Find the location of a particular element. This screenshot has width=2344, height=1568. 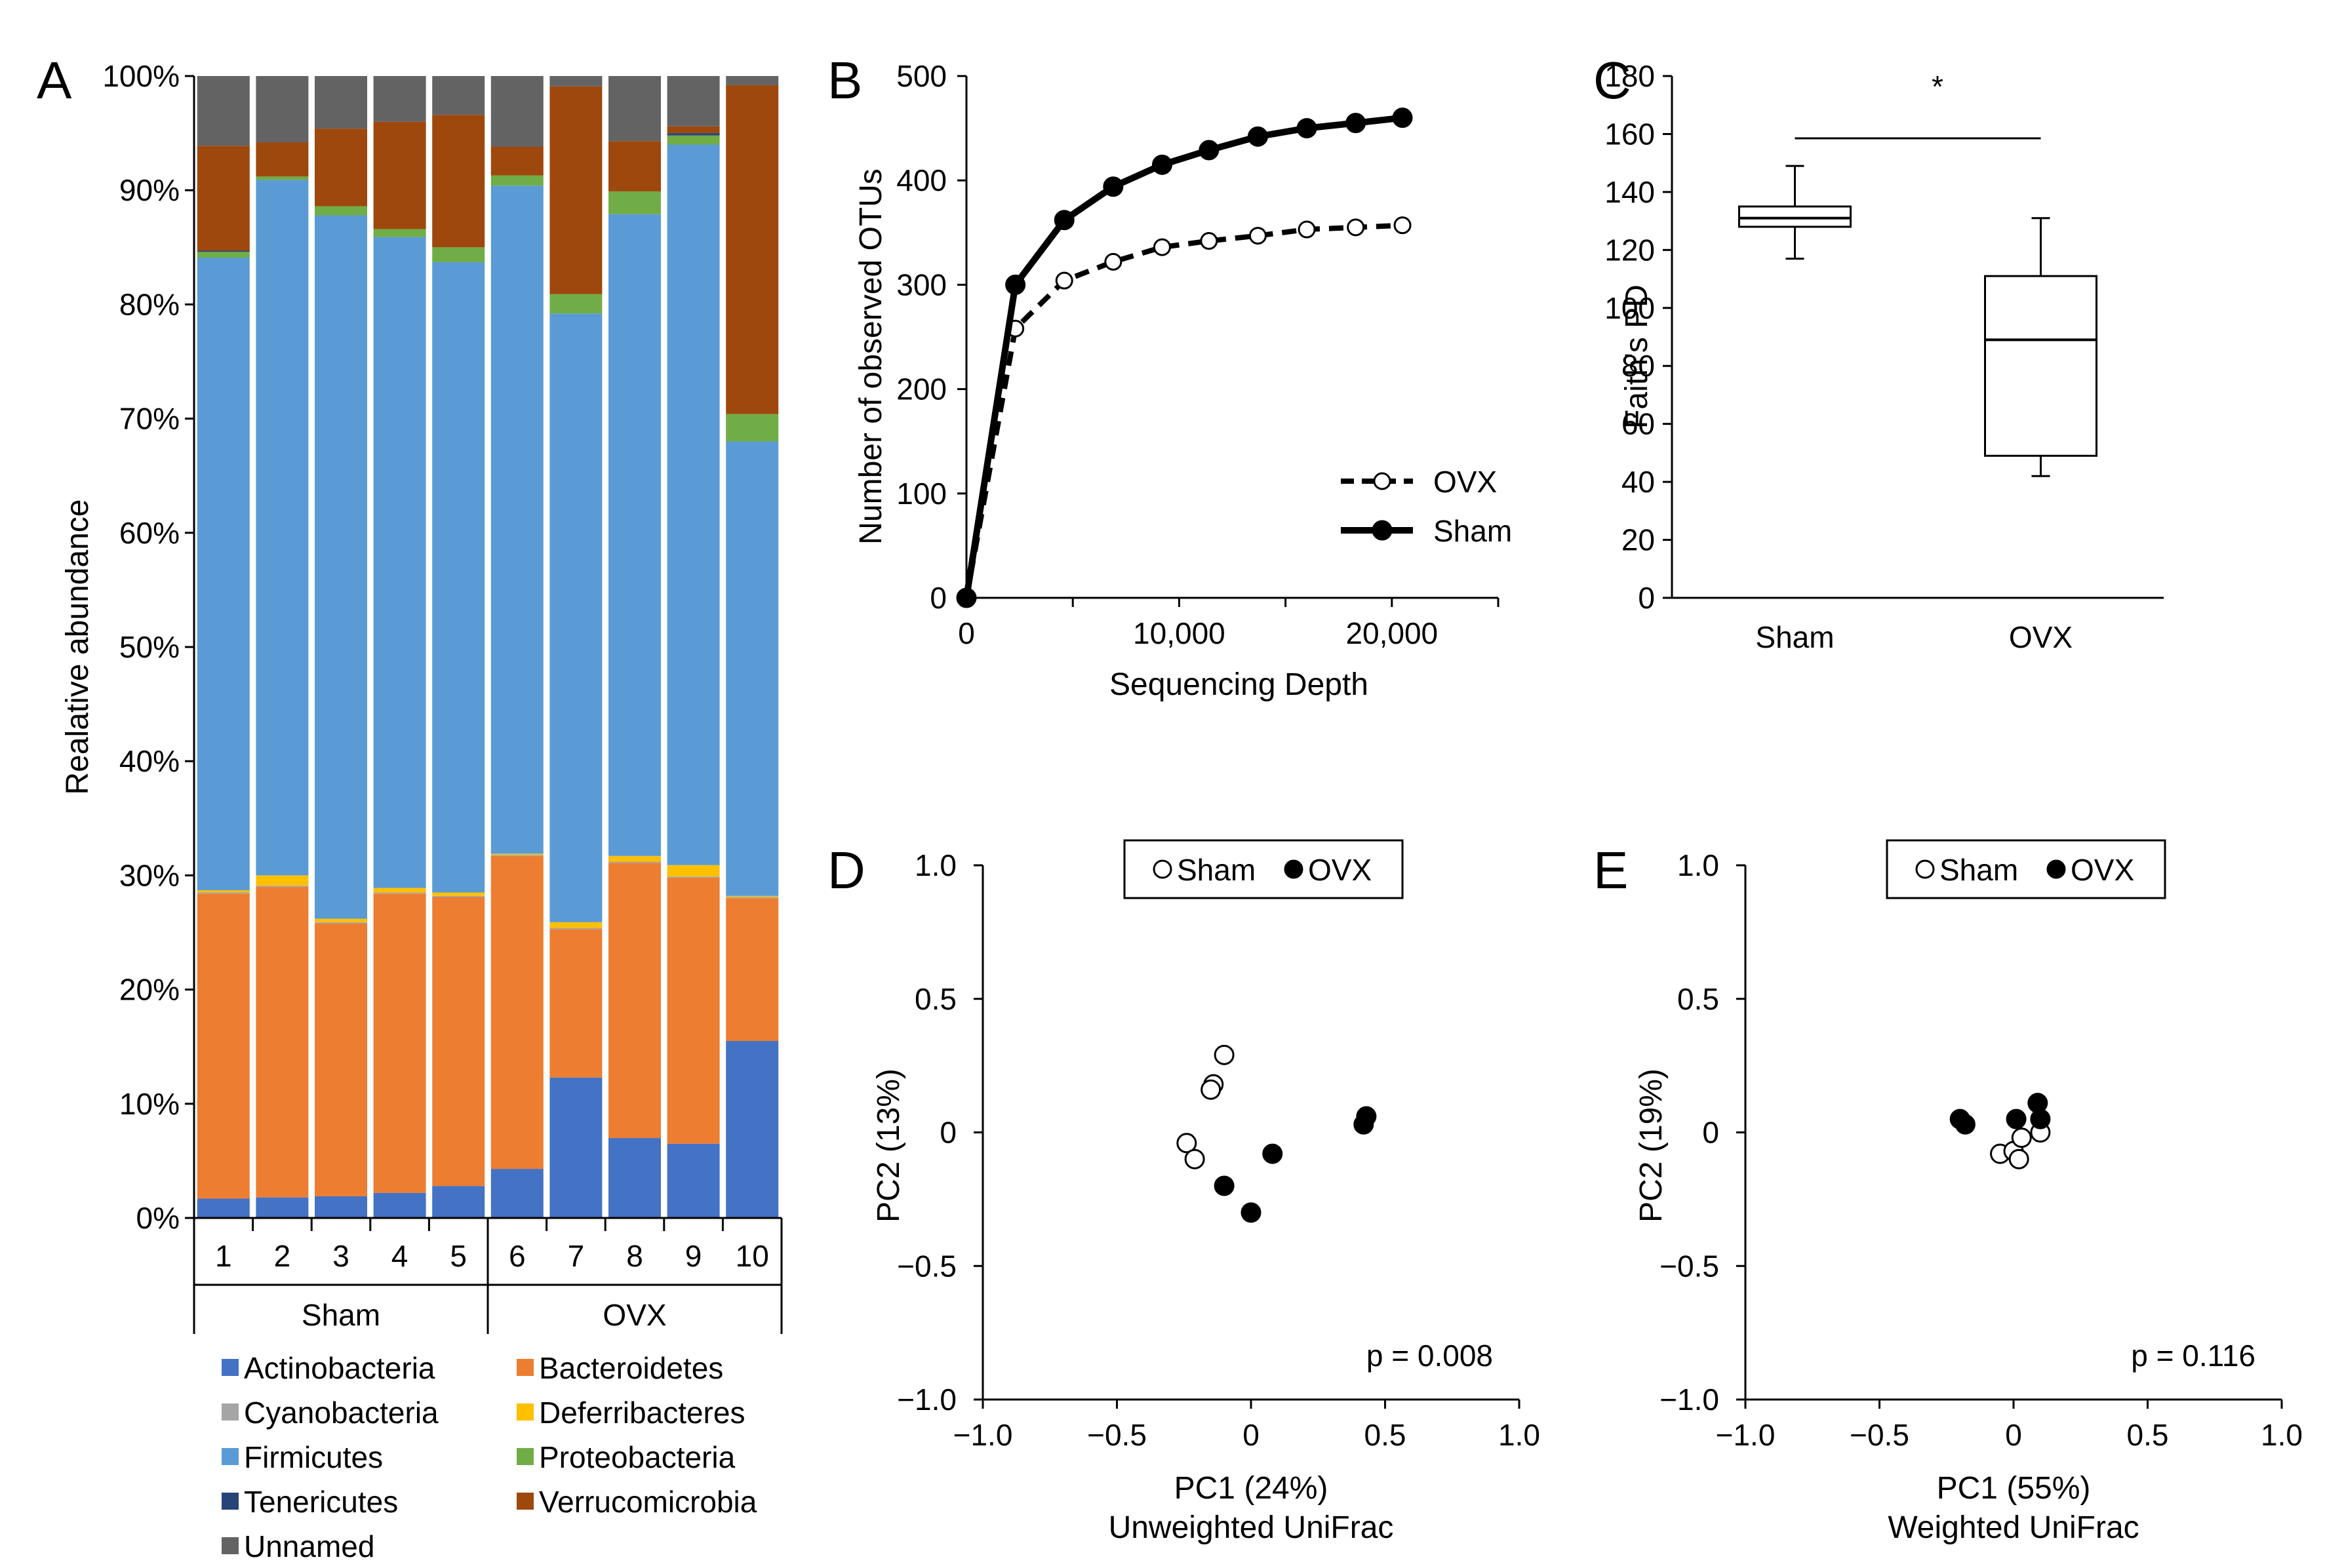

panel-letter-e: E is located at coordinates (1610, 870).